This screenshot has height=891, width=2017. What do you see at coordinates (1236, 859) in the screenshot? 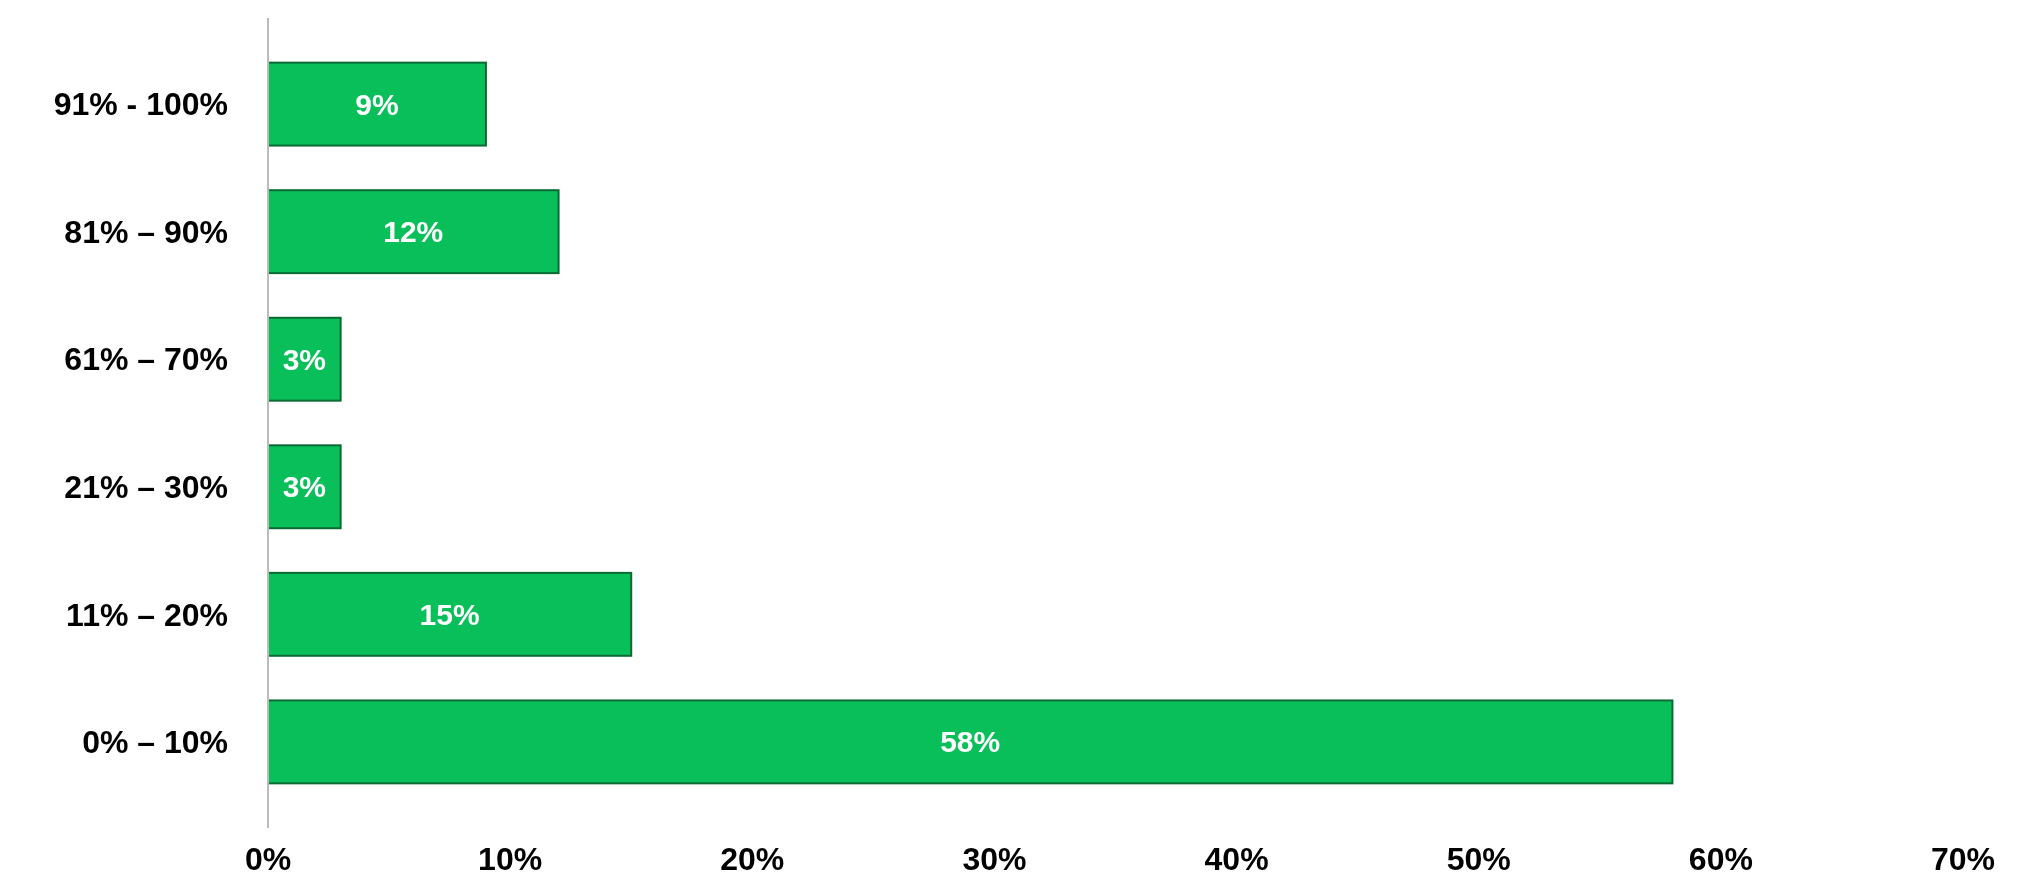
I see `x-tick-label: 40%` at bounding box center [1236, 859].